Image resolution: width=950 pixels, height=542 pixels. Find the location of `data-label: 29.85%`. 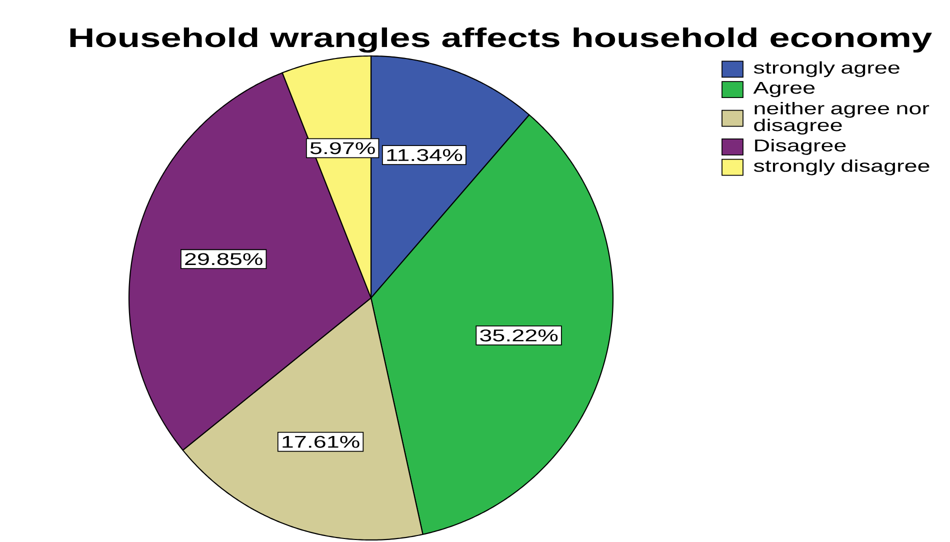

data-label: 29.85% is located at coordinates (223, 259).